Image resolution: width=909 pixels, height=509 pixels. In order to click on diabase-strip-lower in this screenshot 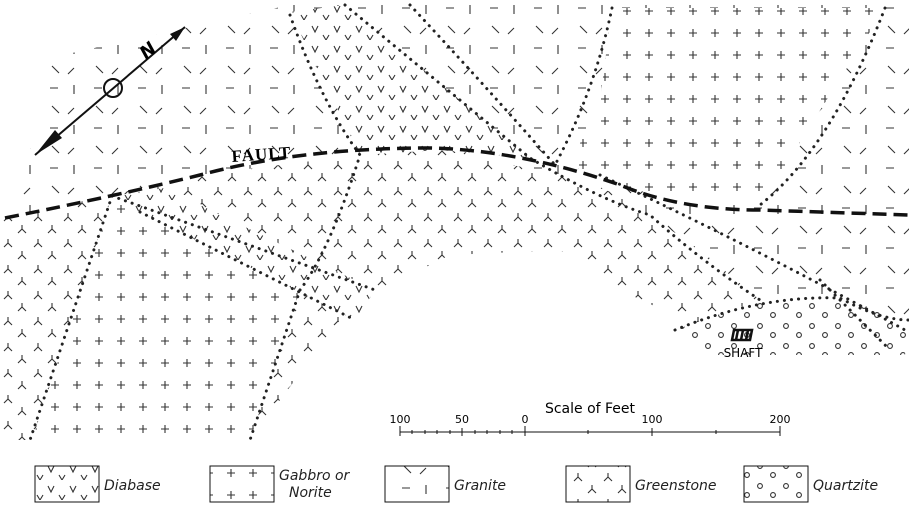, I will do `click(243, 254)`.